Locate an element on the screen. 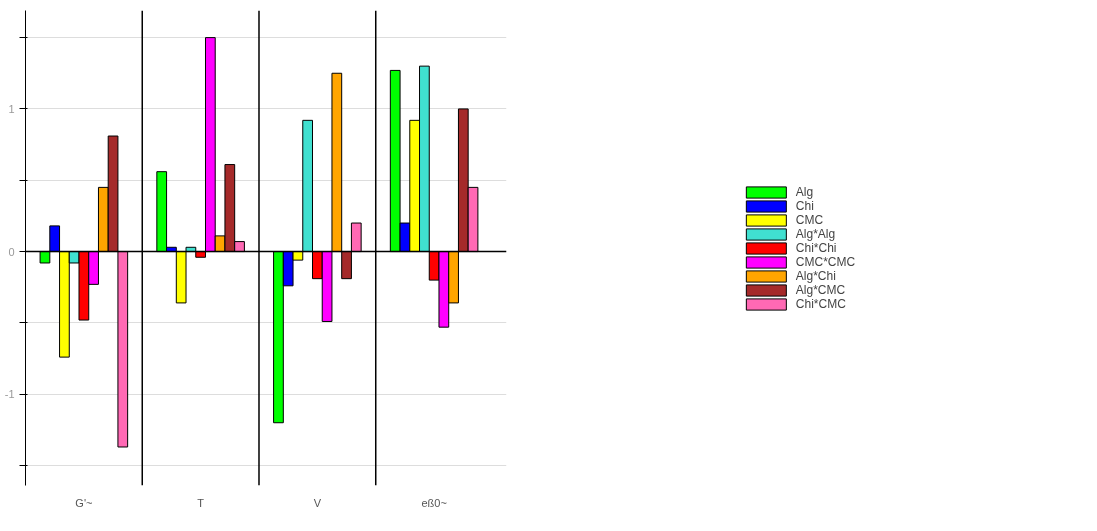 The image size is (1097, 531). legend-label: Alg*Chi is located at coordinates (815, 275).